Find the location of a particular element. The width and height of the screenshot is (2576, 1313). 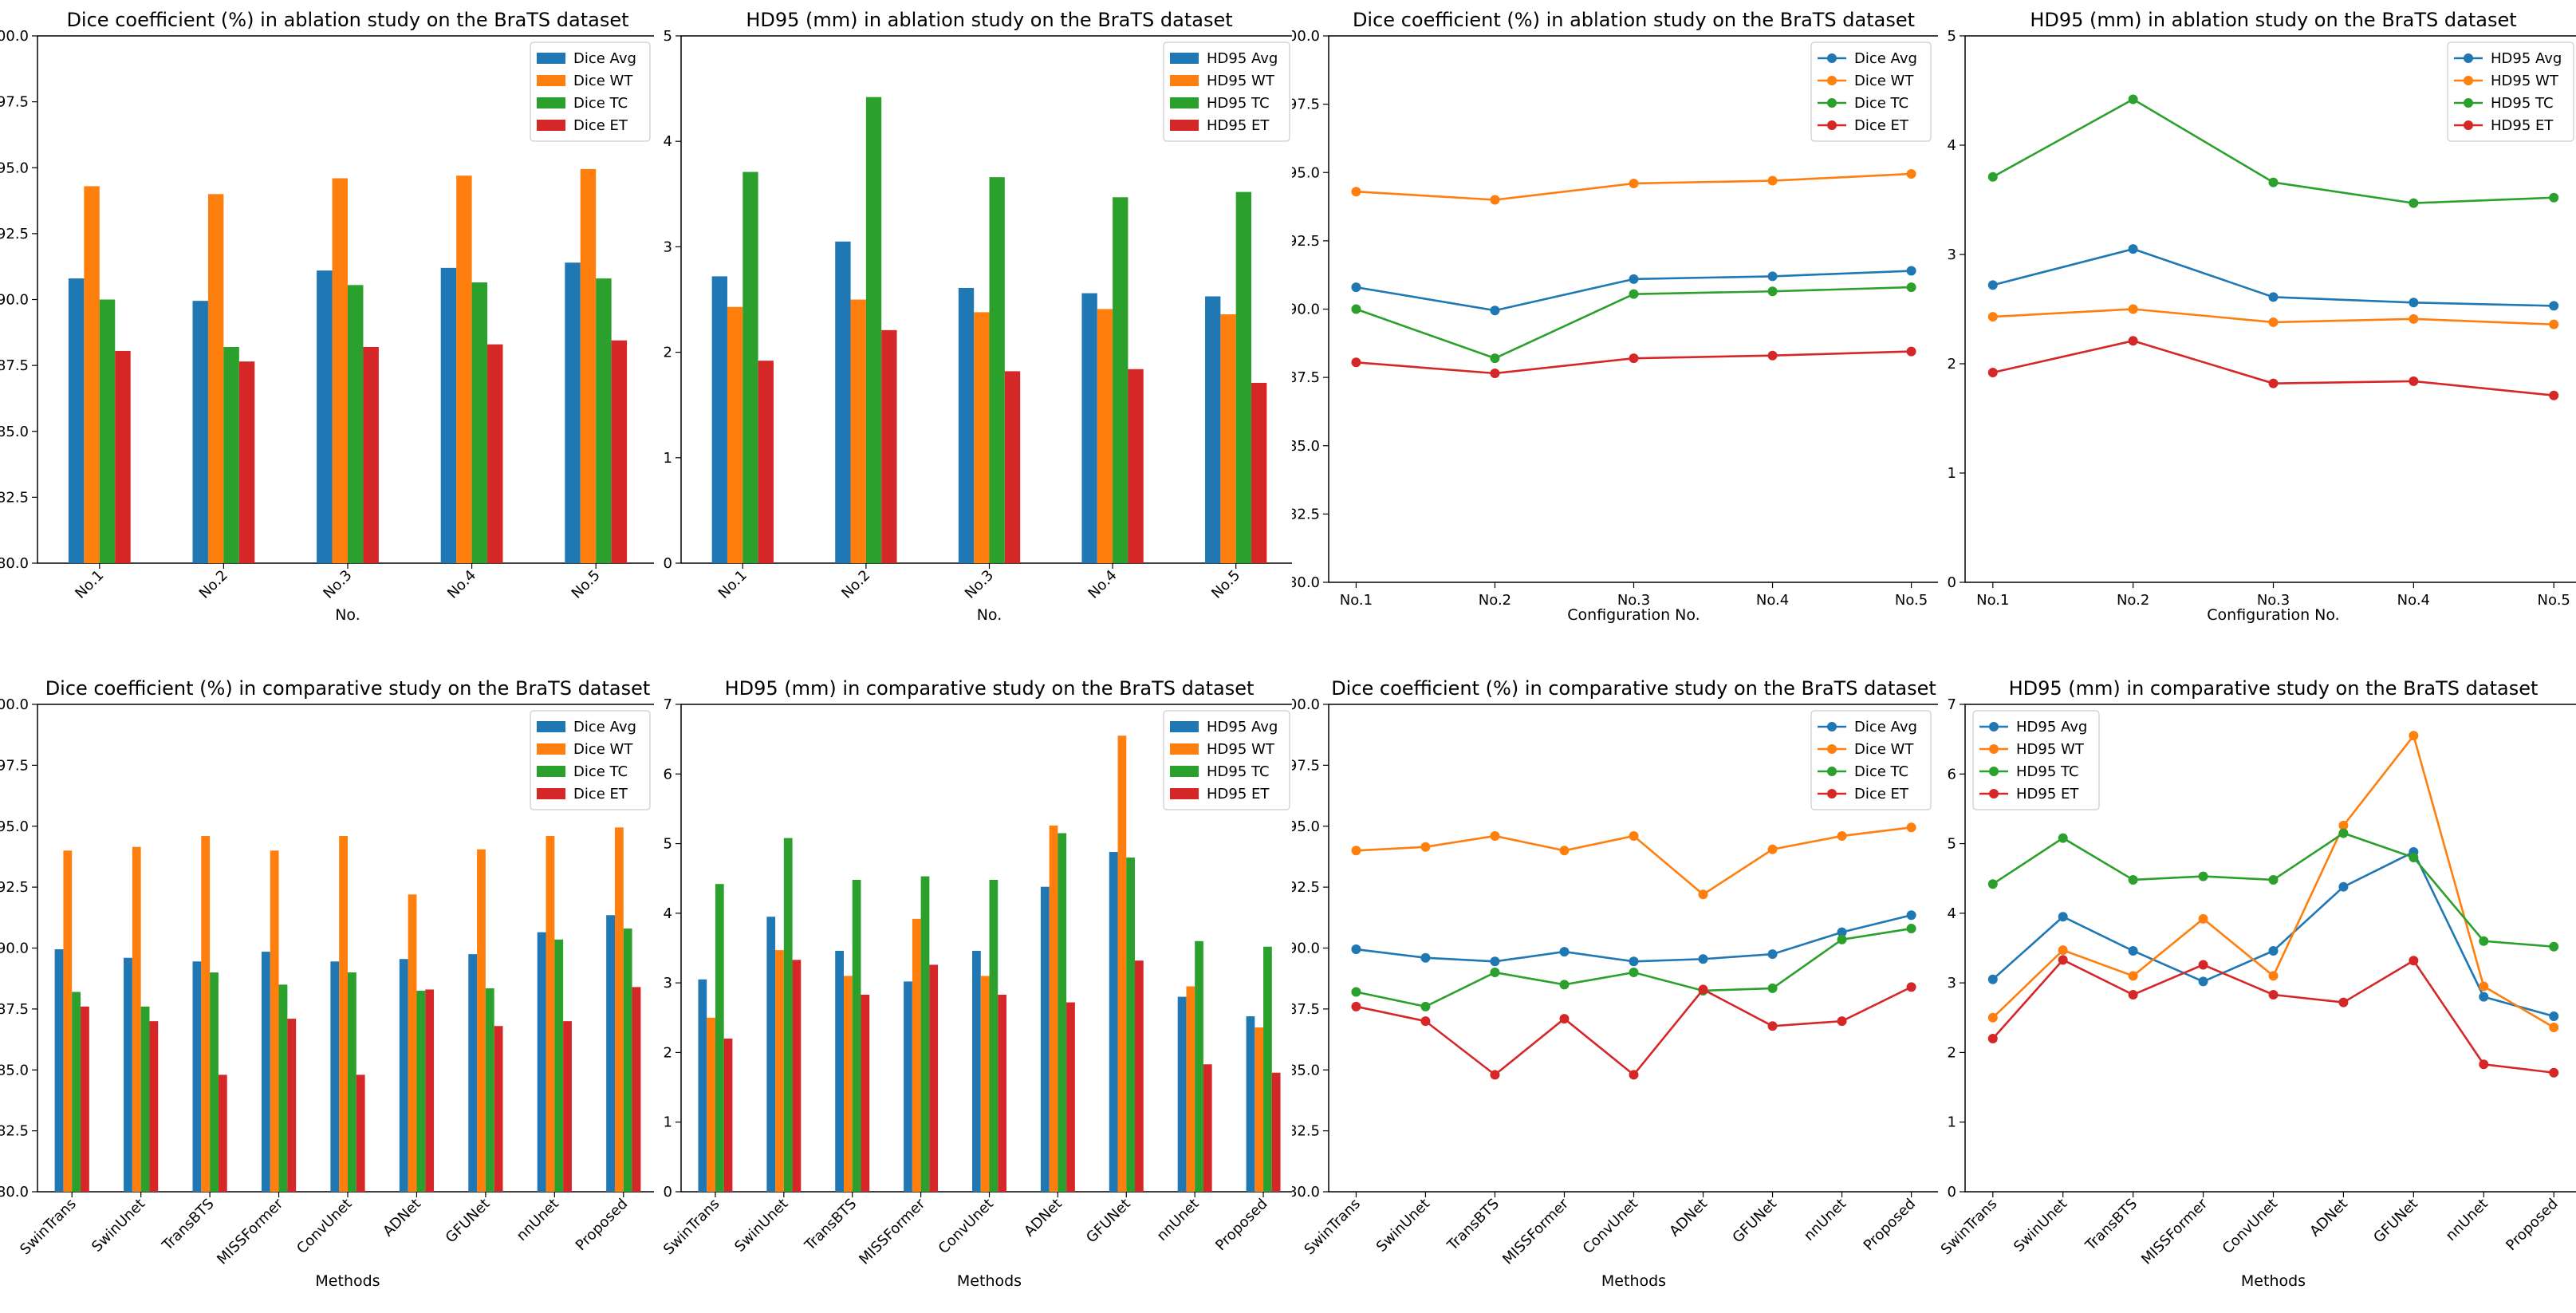

x-tick-label: No.1 is located at coordinates (1992, 600).